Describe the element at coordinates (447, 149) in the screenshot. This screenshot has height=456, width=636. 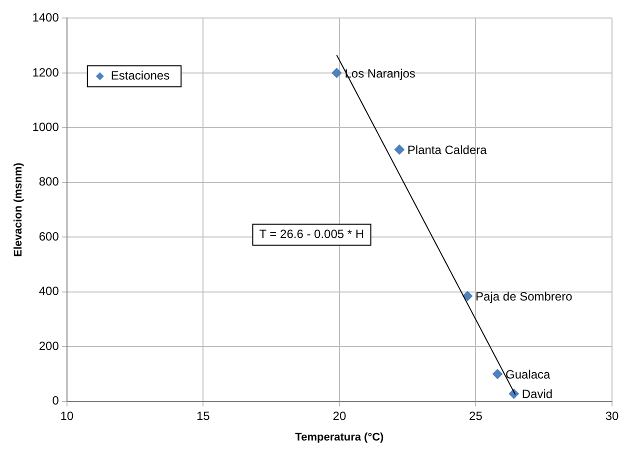
I see `annotation: Planta Caldera` at that location.